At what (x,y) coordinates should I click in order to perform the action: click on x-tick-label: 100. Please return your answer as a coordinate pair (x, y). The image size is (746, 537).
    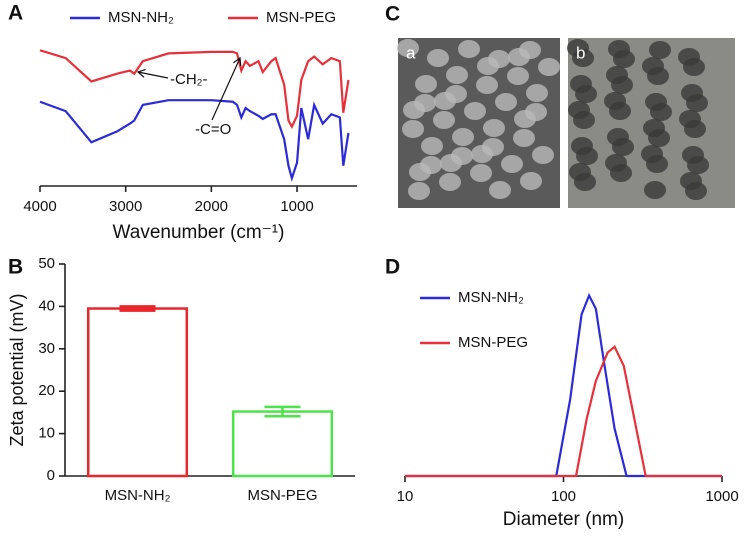
    Looking at the image, I should click on (563, 496).